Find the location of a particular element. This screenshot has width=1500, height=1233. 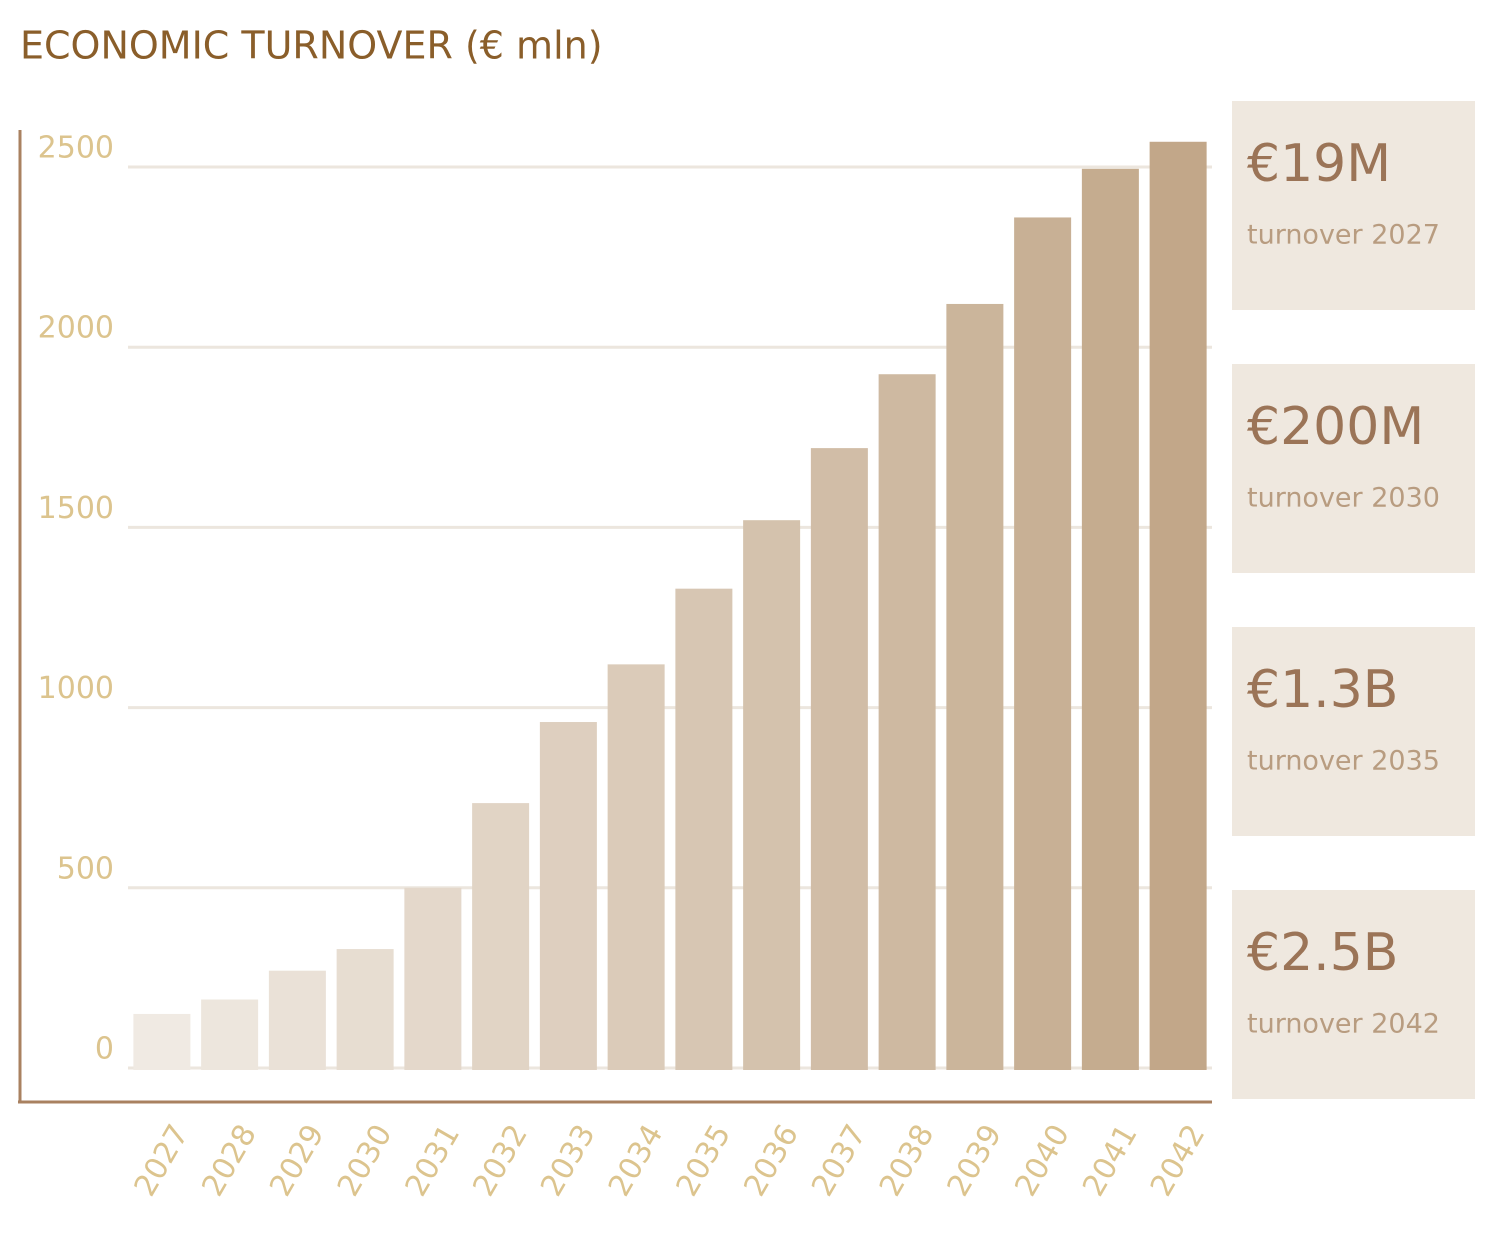

stat-label: turnover 2027 is located at coordinates (1343, 235).